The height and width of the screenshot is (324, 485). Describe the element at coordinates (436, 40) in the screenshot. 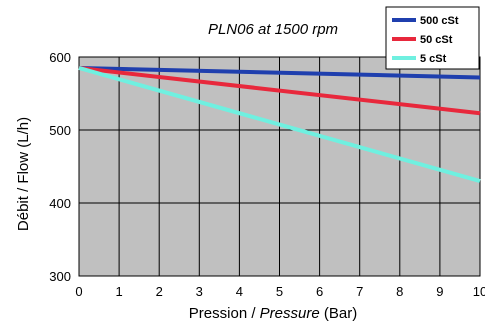

I see `legend-label: 50 cSt` at that location.